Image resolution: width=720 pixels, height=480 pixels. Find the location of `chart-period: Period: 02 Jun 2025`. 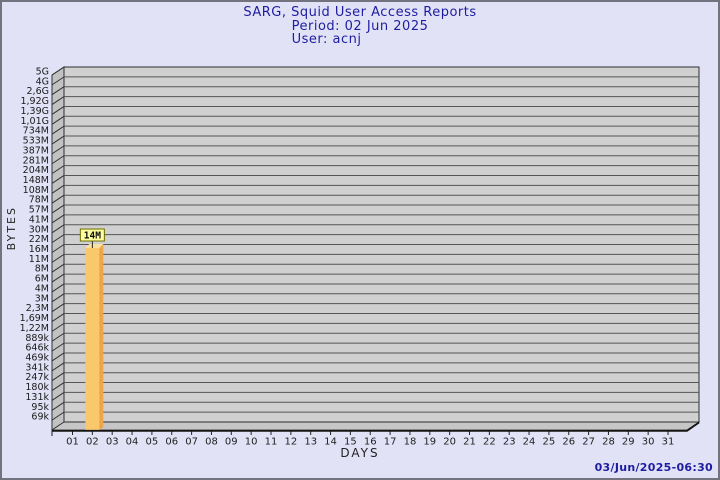

chart-period: Period: 02 Jun 2025 is located at coordinates (360, 26).